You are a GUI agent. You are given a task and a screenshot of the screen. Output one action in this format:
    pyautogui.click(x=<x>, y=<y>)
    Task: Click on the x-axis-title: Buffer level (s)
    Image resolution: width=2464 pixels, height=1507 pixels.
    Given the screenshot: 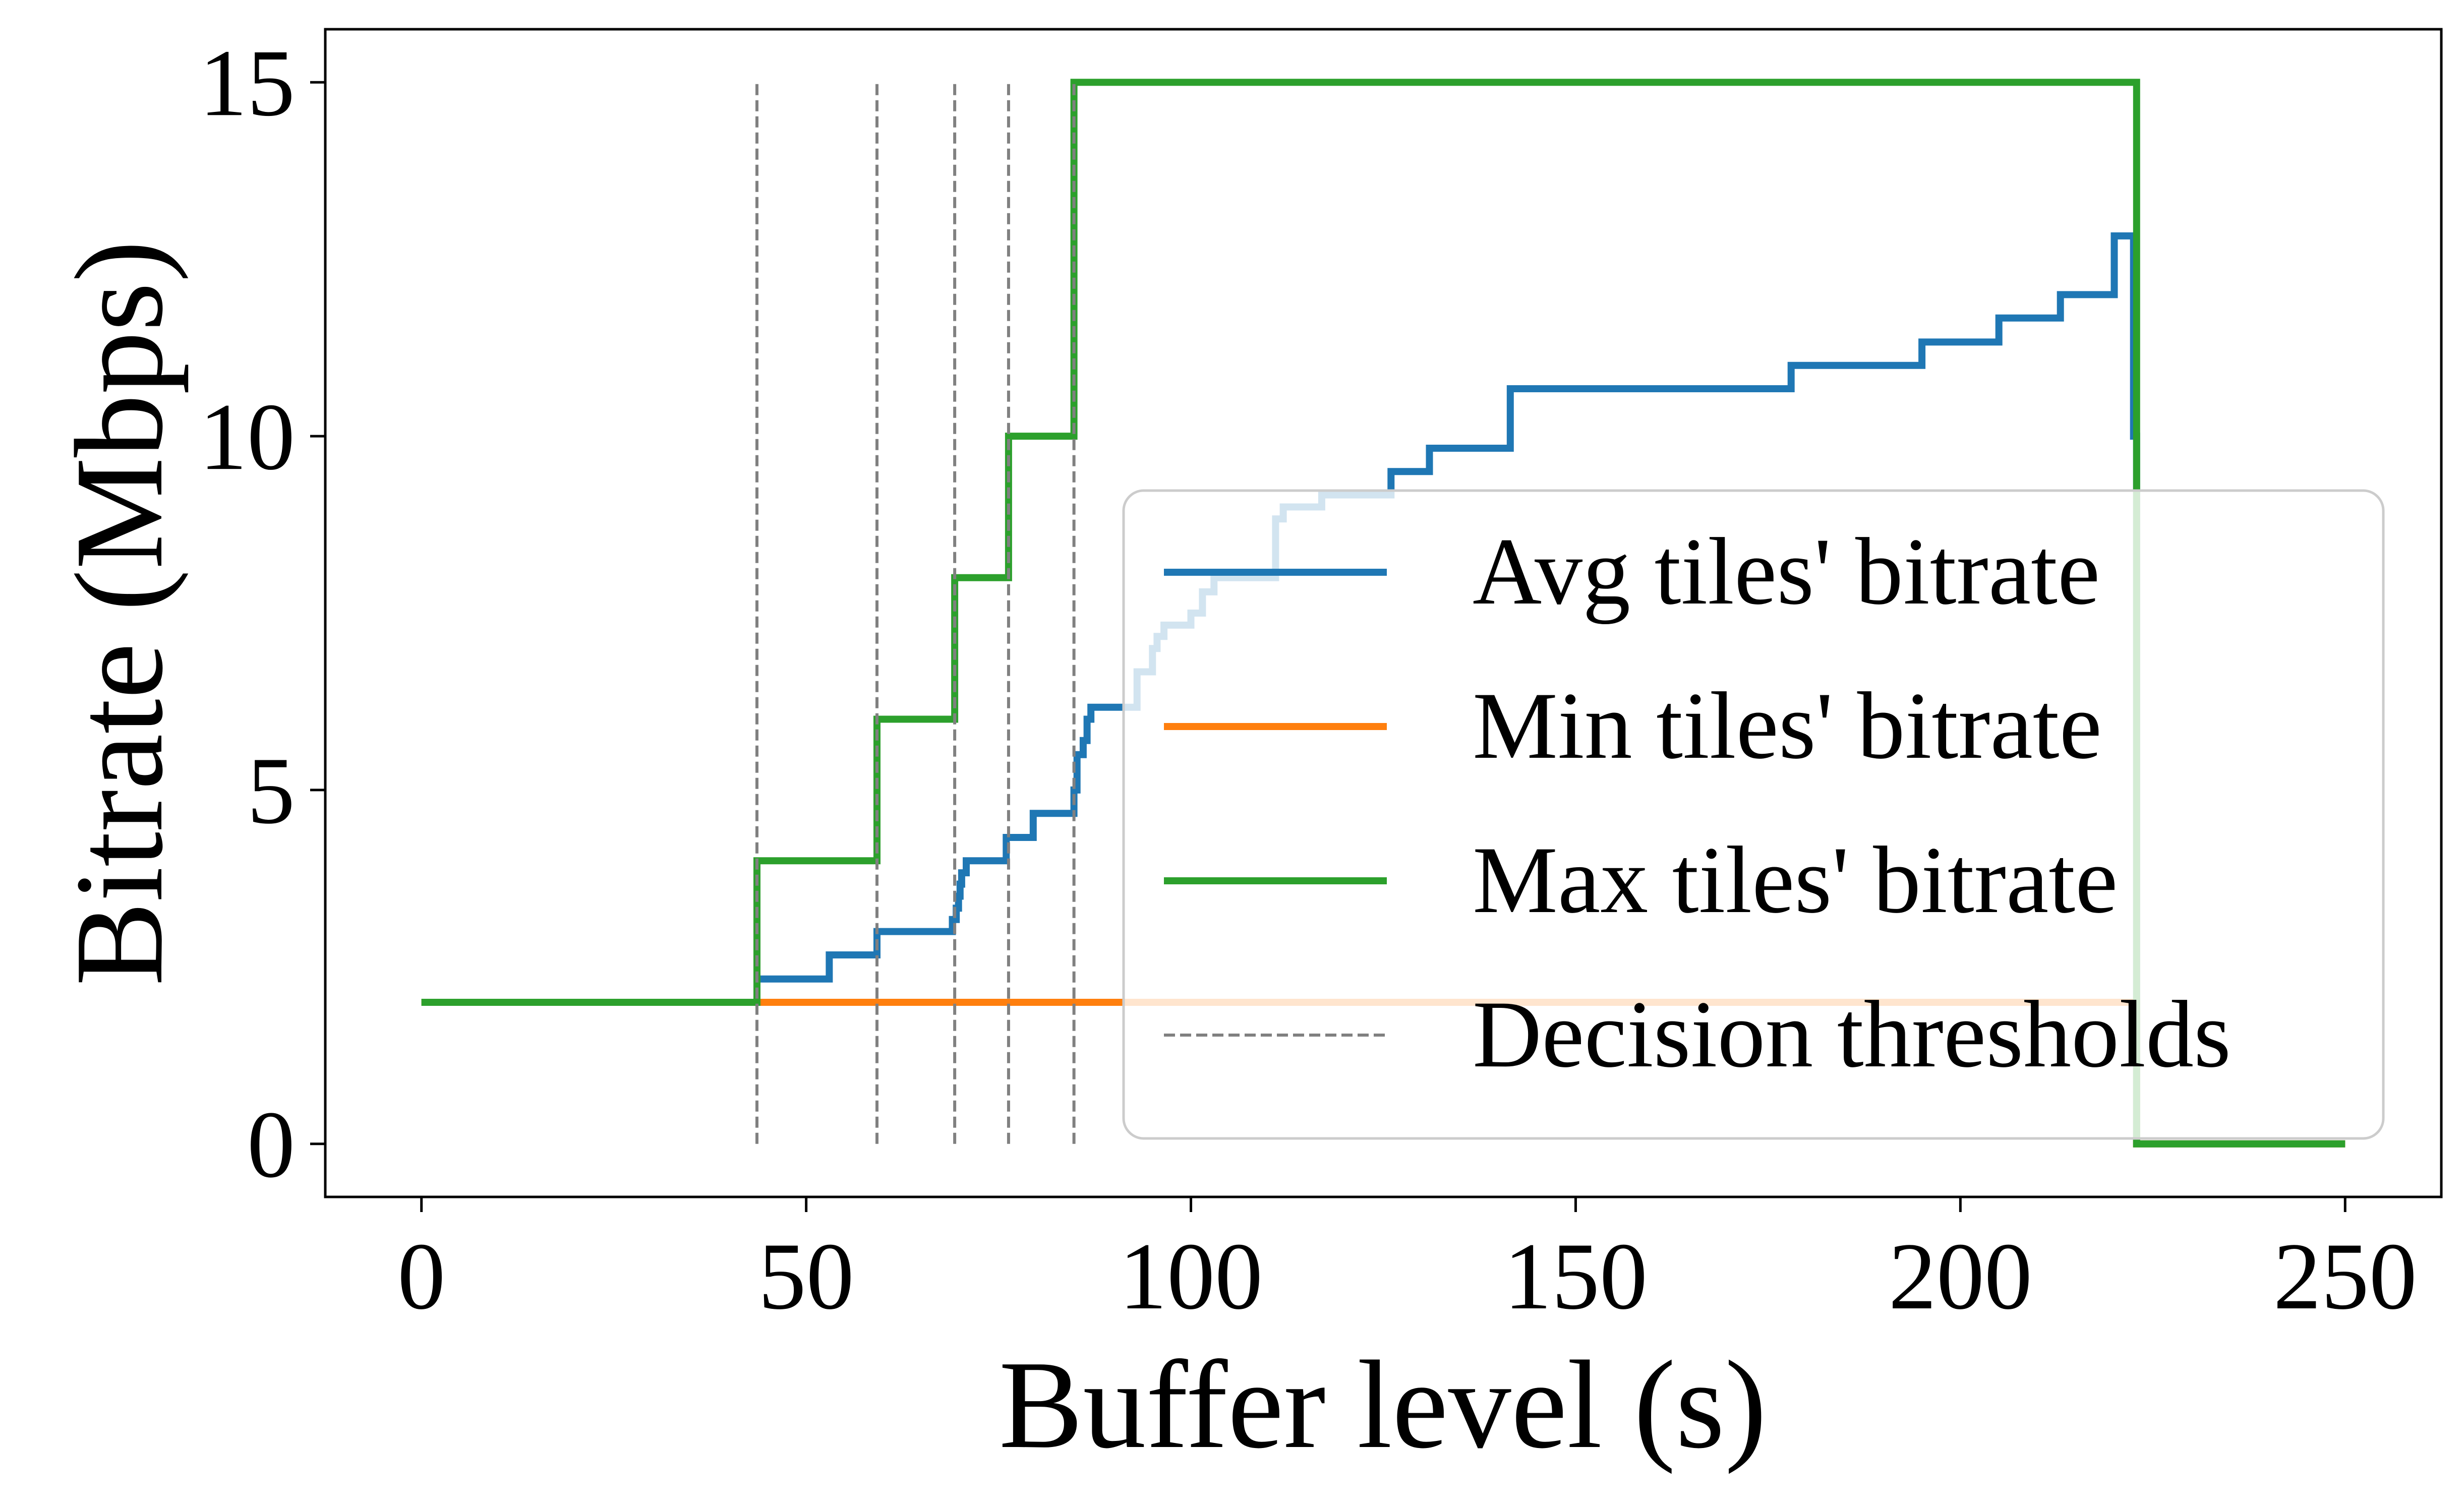 What is the action you would take?
    pyautogui.click(x=1383, y=1405)
    